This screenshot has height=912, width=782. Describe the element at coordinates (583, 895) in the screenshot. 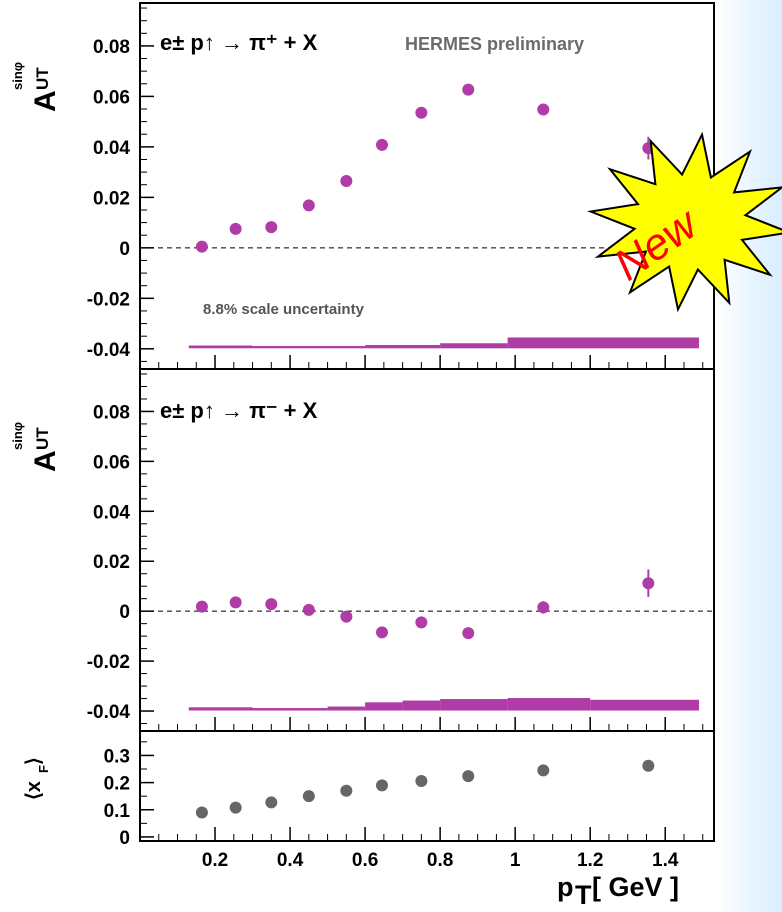

I see `svg-text: T` at that location.